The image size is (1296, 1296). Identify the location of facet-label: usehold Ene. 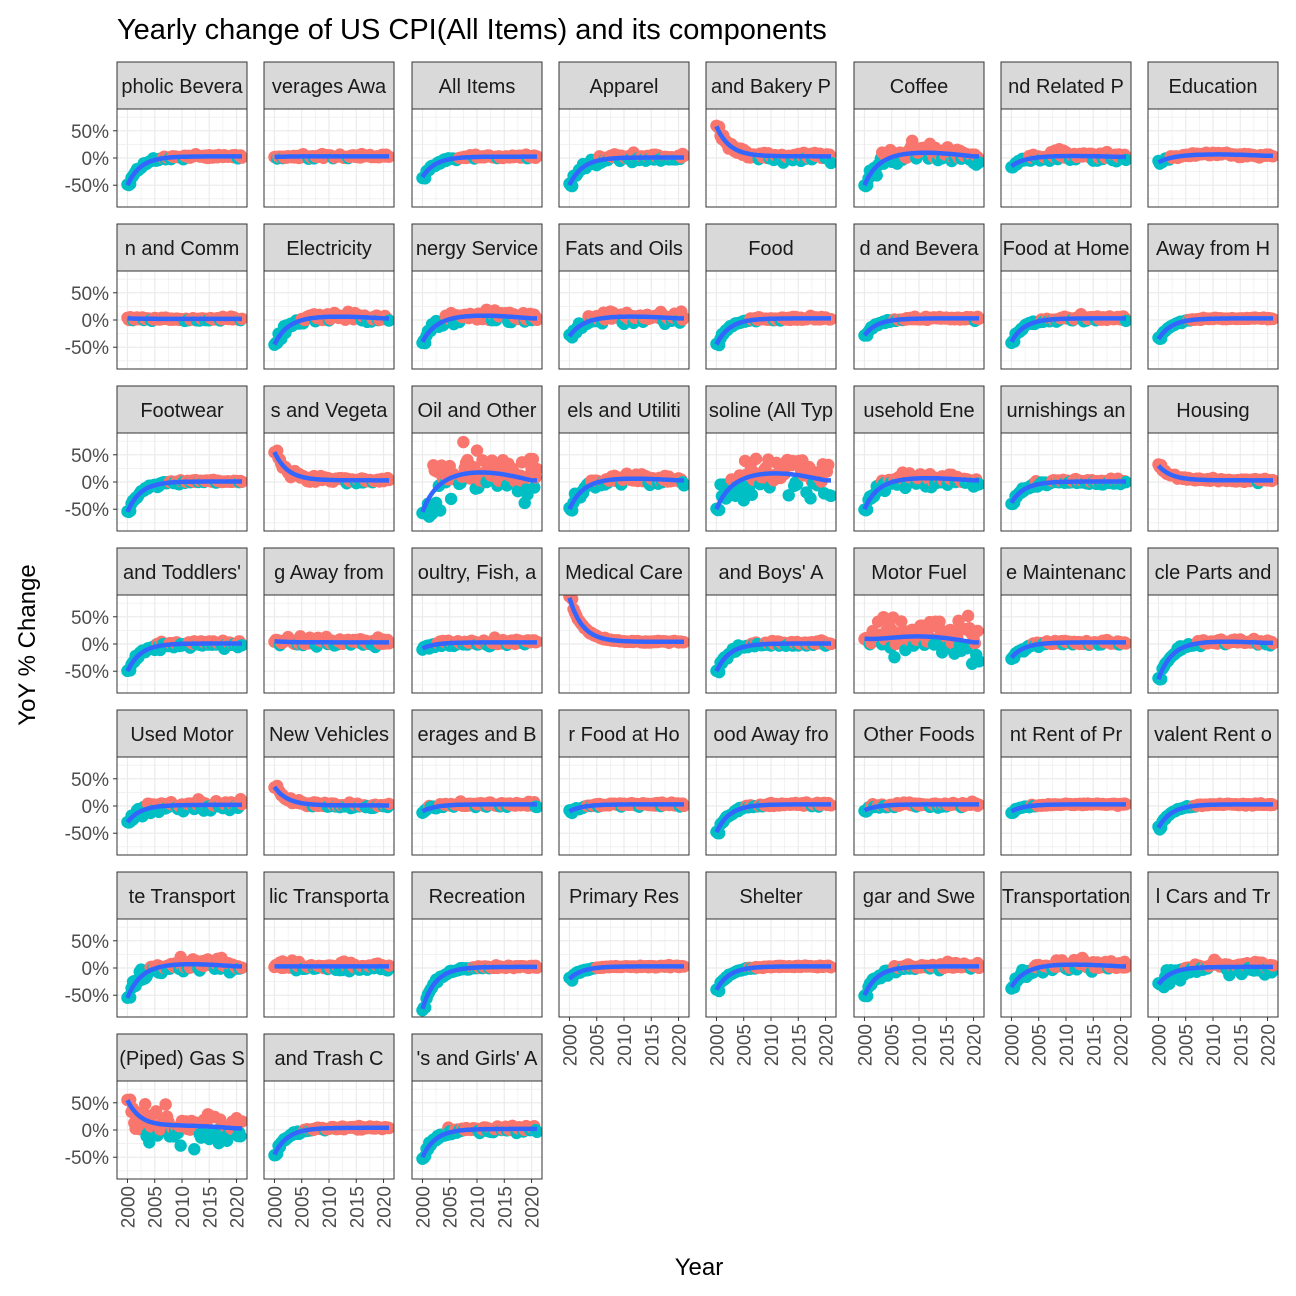
(918, 411).